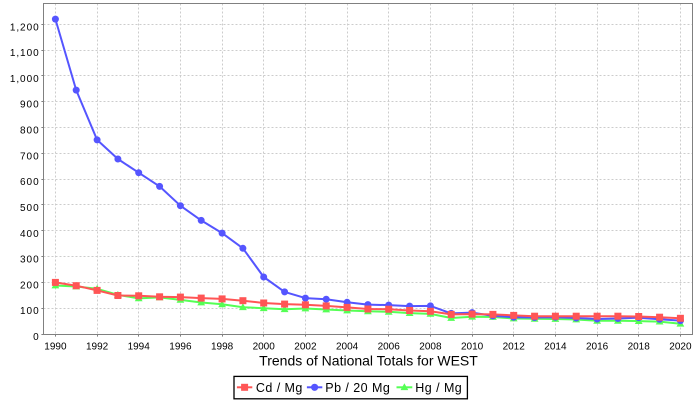  What do you see at coordinates (180, 347) in the screenshot?
I see `svg-text: 1996` at bounding box center [180, 347].